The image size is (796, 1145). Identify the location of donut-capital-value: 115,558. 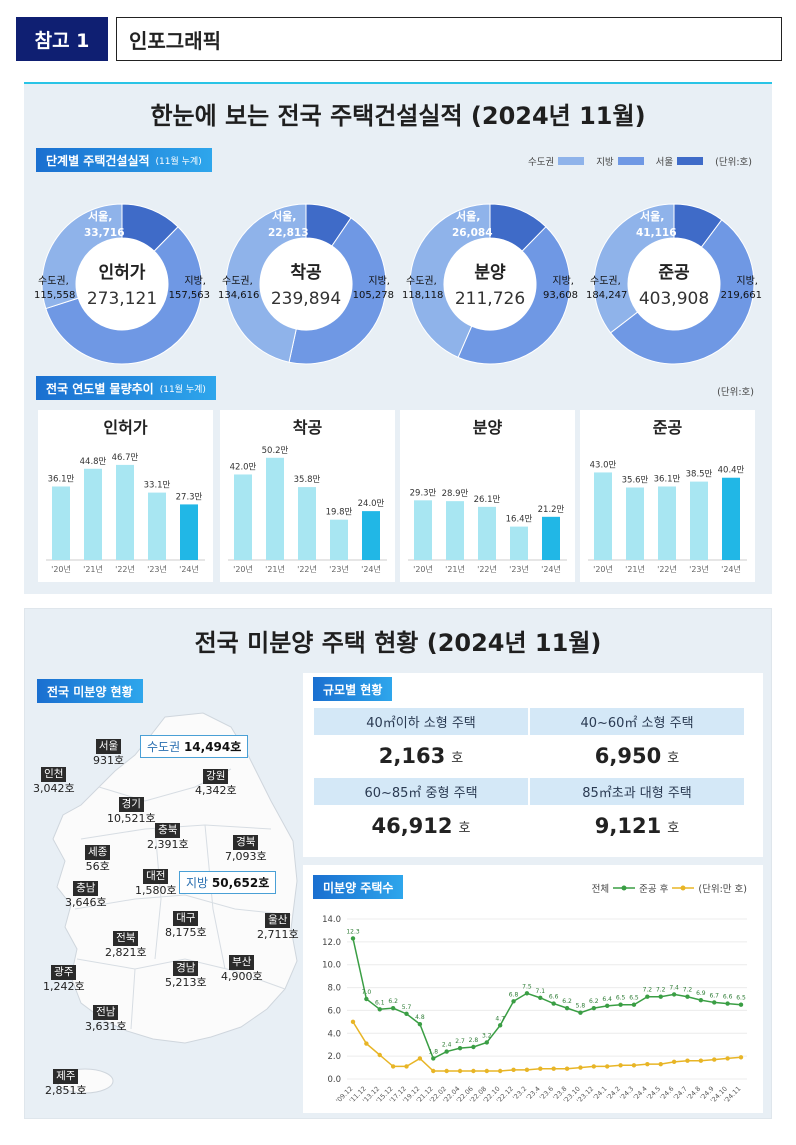
(54, 295).